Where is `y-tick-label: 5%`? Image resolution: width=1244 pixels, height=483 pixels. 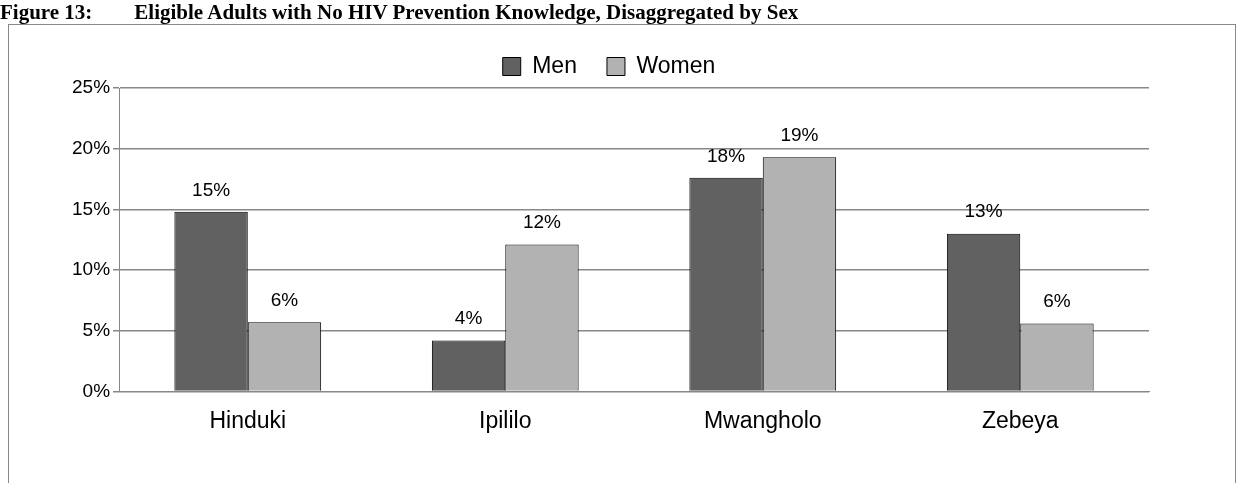 y-tick-label: 5% is located at coordinates (96, 329).